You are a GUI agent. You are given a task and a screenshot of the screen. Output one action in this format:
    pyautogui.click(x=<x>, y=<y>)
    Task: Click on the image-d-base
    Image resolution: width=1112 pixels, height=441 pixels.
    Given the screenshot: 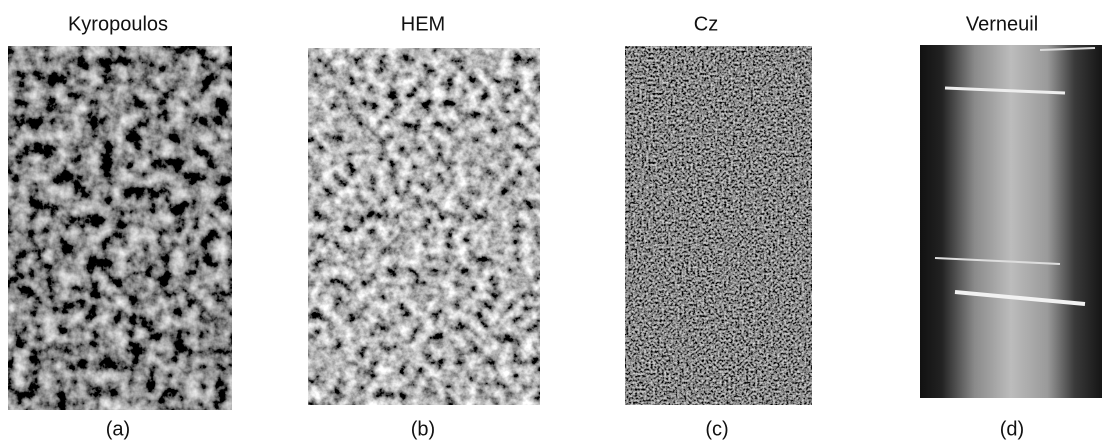 What is the action you would take?
    pyautogui.click(x=1011, y=221)
    